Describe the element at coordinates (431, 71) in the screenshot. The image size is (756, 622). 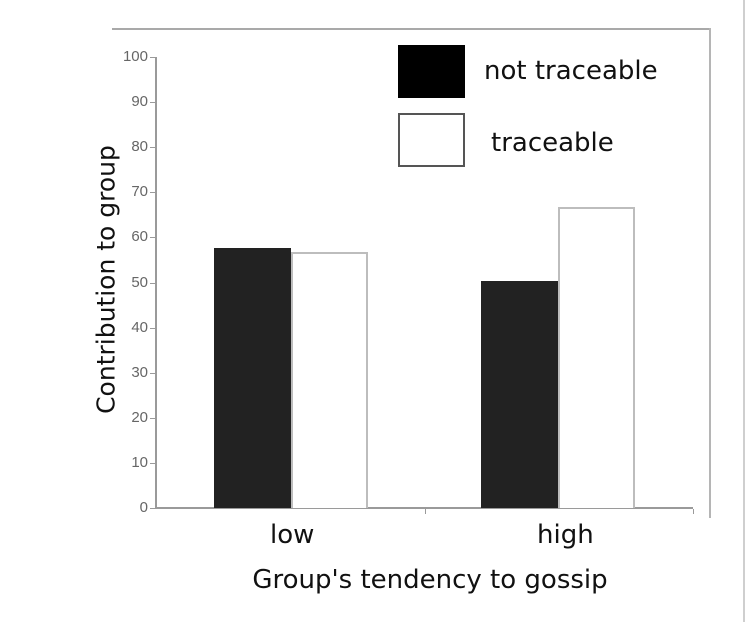
I see `legend-swatch-not-traceable` at that location.